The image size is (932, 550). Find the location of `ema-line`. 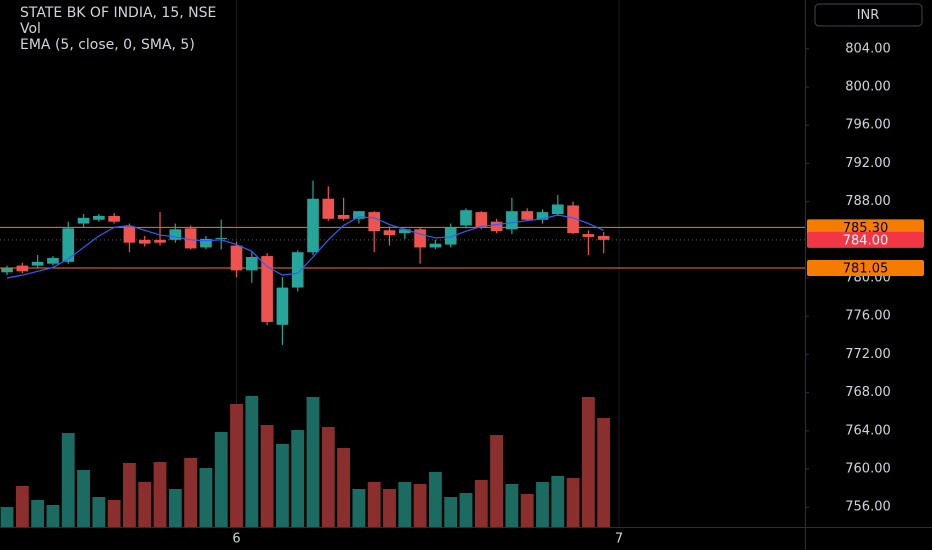

ema-line is located at coordinates (305, 246).